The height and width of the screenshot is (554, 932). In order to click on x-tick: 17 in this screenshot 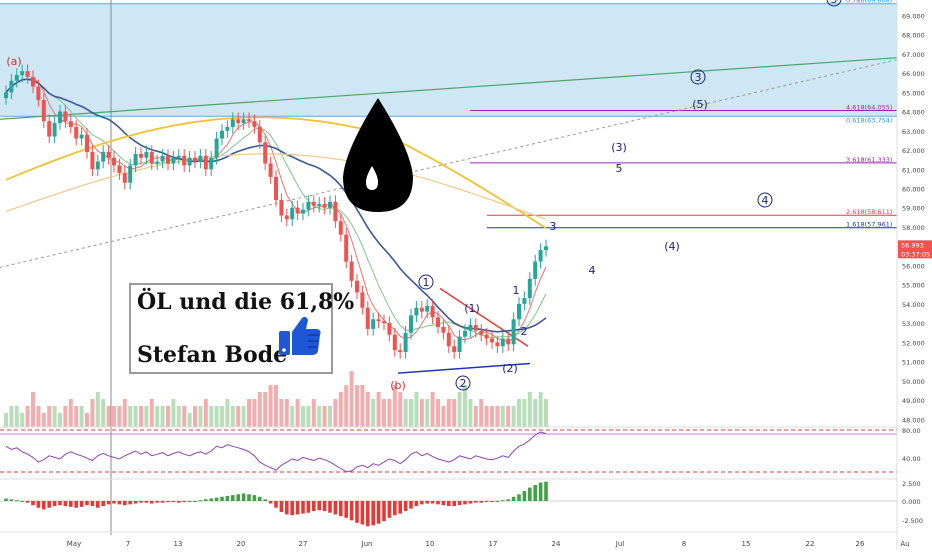, I will do `click(493, 544)`.